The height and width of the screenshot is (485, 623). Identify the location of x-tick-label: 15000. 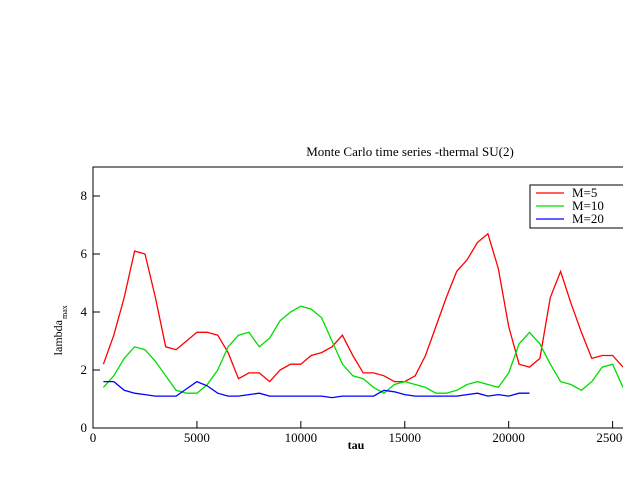
(405, 437).